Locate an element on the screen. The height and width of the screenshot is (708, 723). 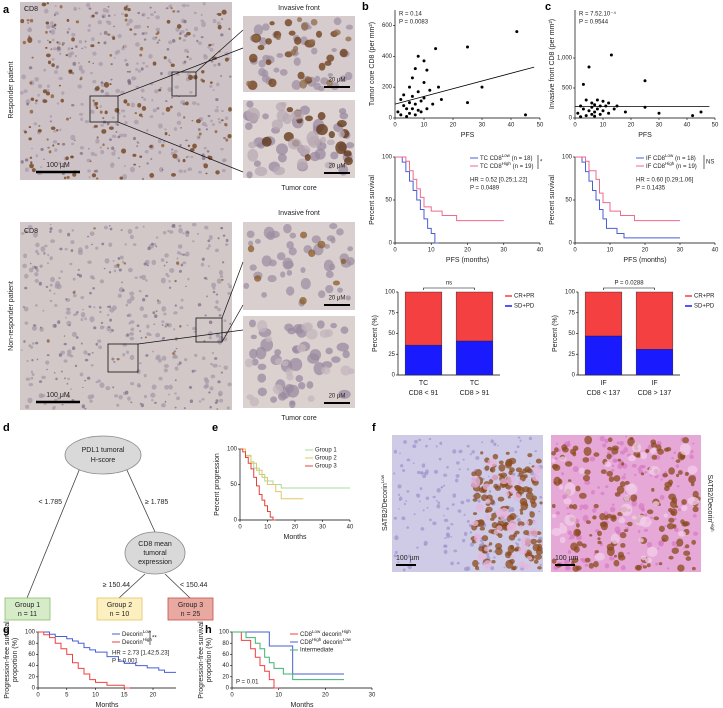
zoom-title: Invasive front is located at coordinates (299, 8).